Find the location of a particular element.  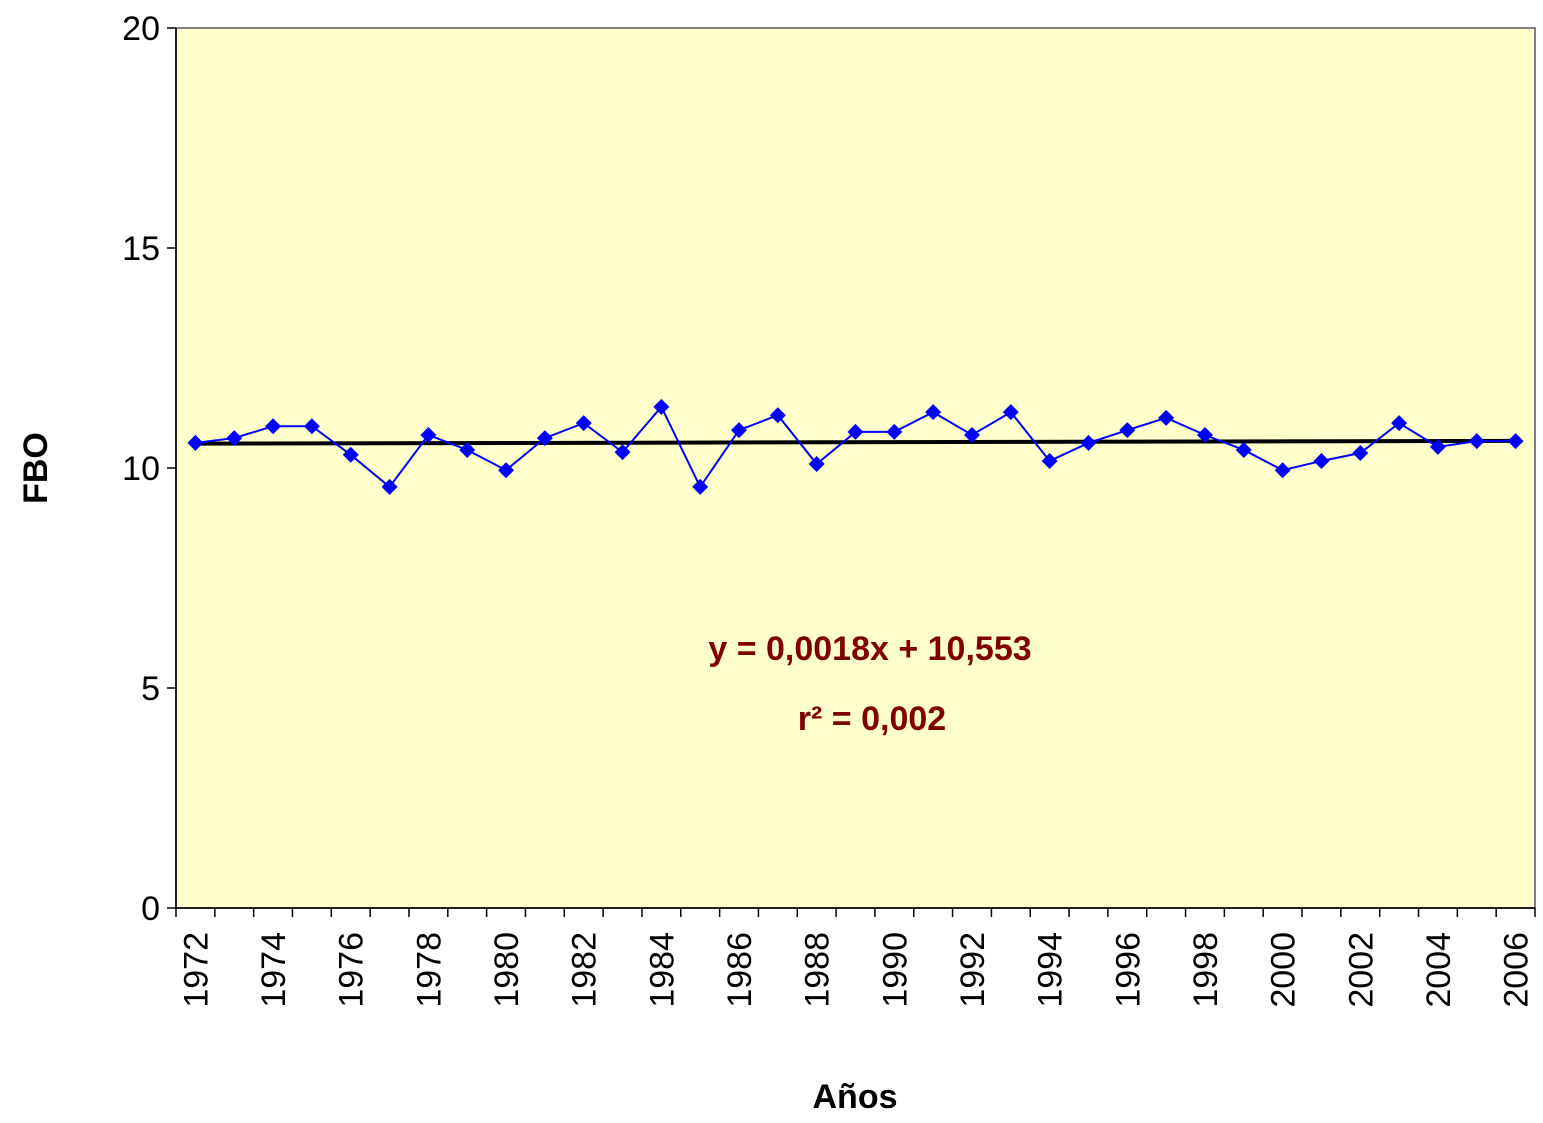

x-tick-label: 1976 is located at coordinates (352, 970).